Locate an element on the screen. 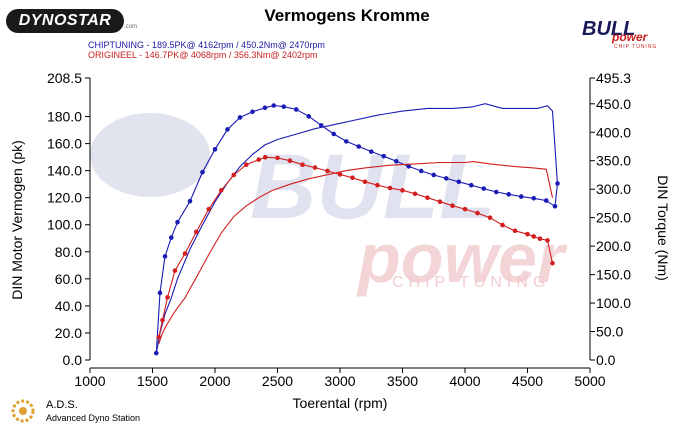 The image size is (694, 428). watermark-tag: CHIP TUNING is located at coordinates (471, 282).